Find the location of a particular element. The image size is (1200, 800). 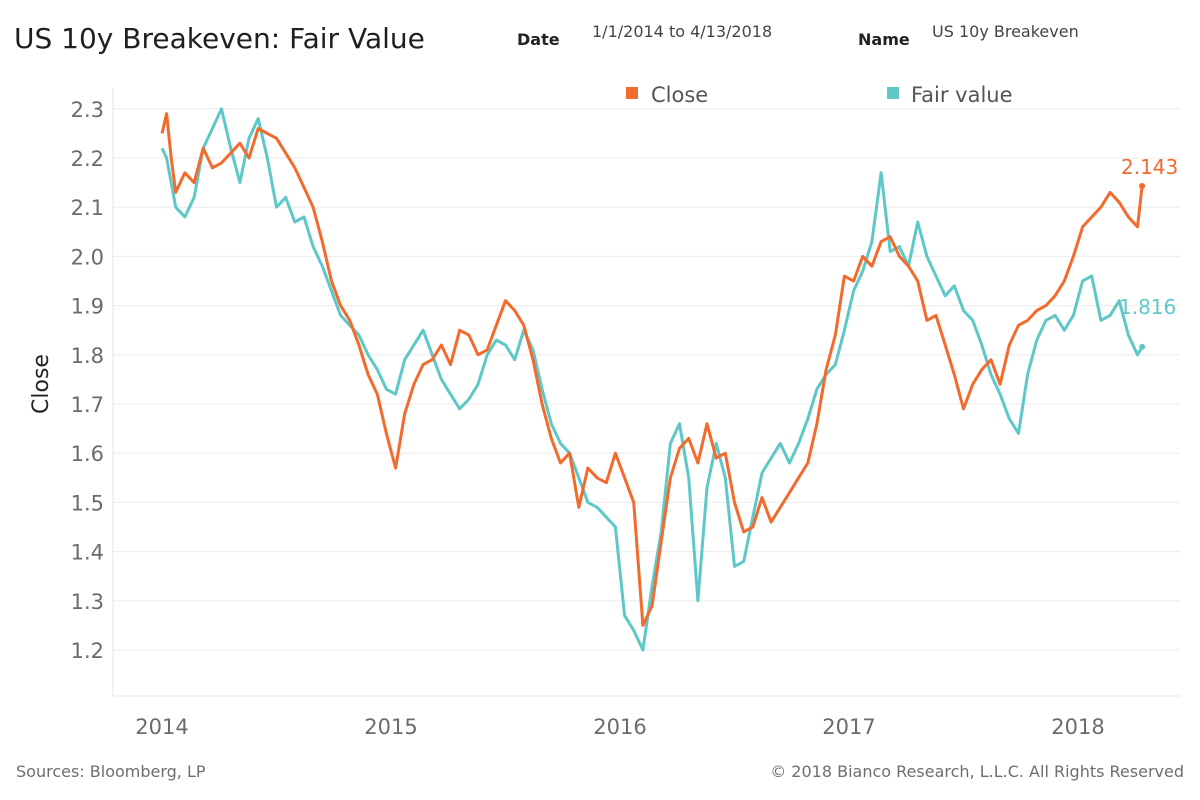

legend-label-close: Close is located at coordinates (679, 95).